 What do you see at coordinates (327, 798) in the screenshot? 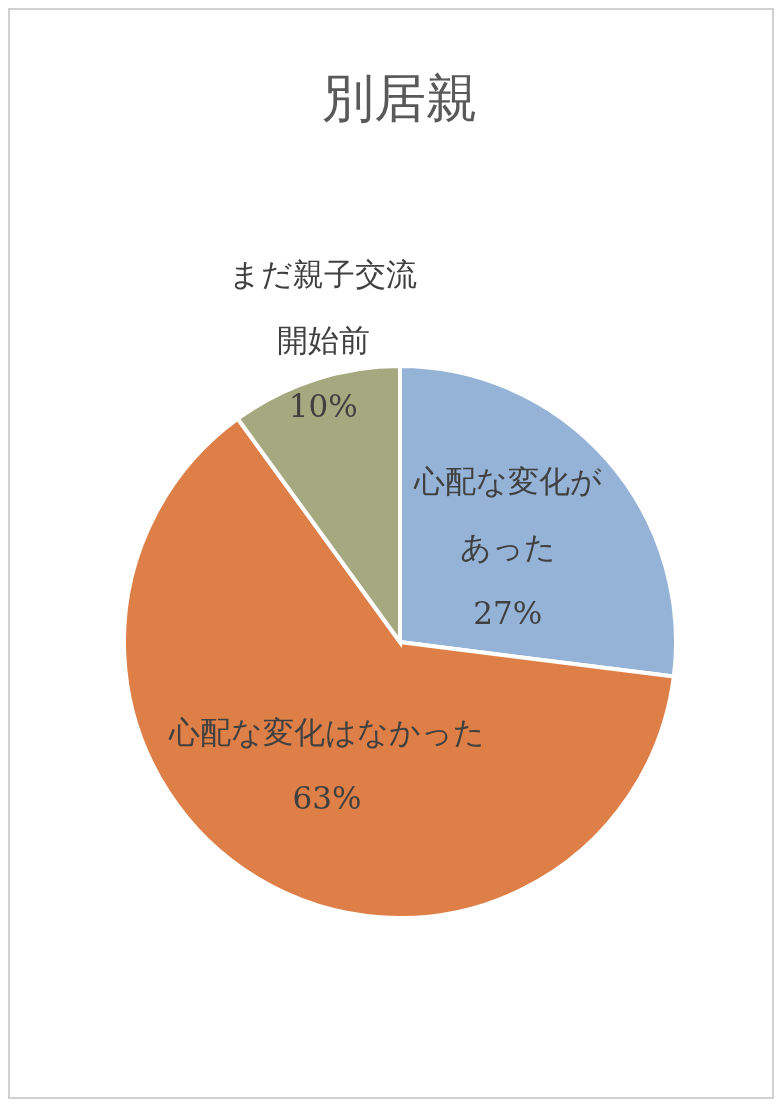
I see `data-label: 63%` at bounding box center [327, 798].